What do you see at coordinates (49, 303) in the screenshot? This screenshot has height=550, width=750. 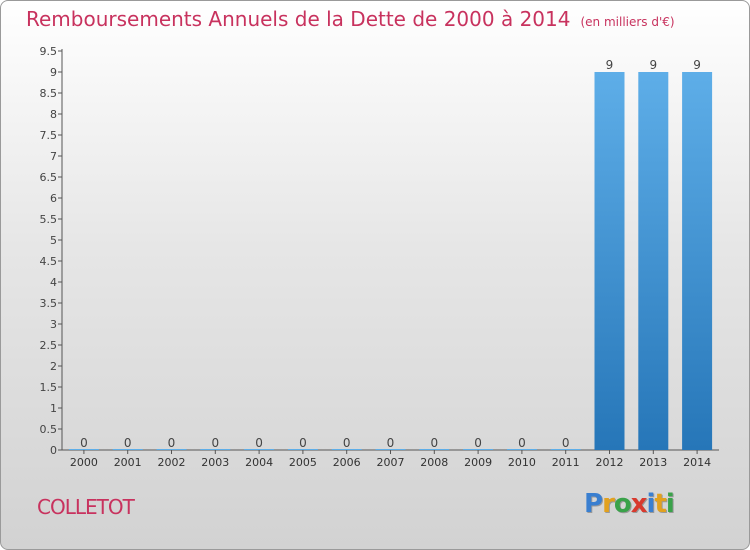 I see `y-tick-label: 3.5` at bounding box center [49, 303].